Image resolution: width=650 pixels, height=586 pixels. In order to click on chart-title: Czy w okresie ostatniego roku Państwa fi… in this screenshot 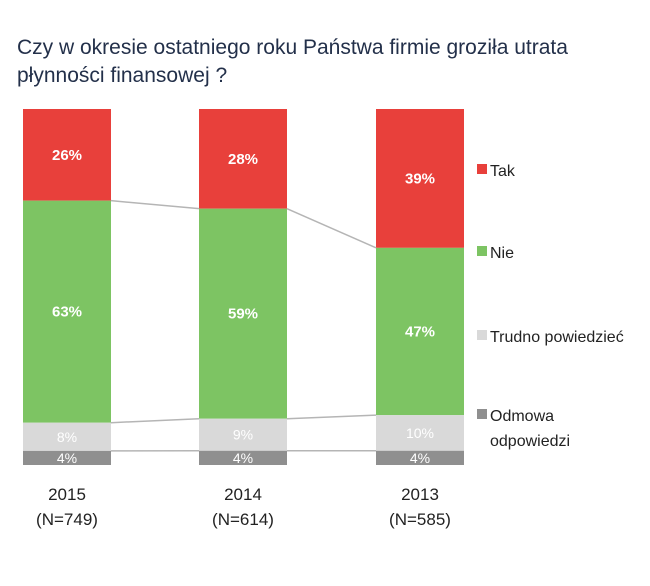, I will do `click(292, 61)`.